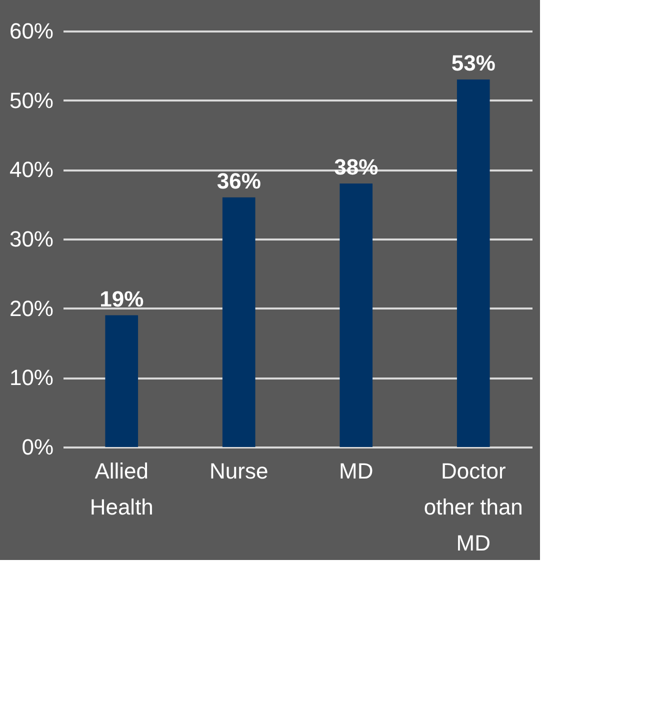  Describe the element at coordinates (31, 169) in the screenshot. I see `y-tick-label: 40%` at that location.